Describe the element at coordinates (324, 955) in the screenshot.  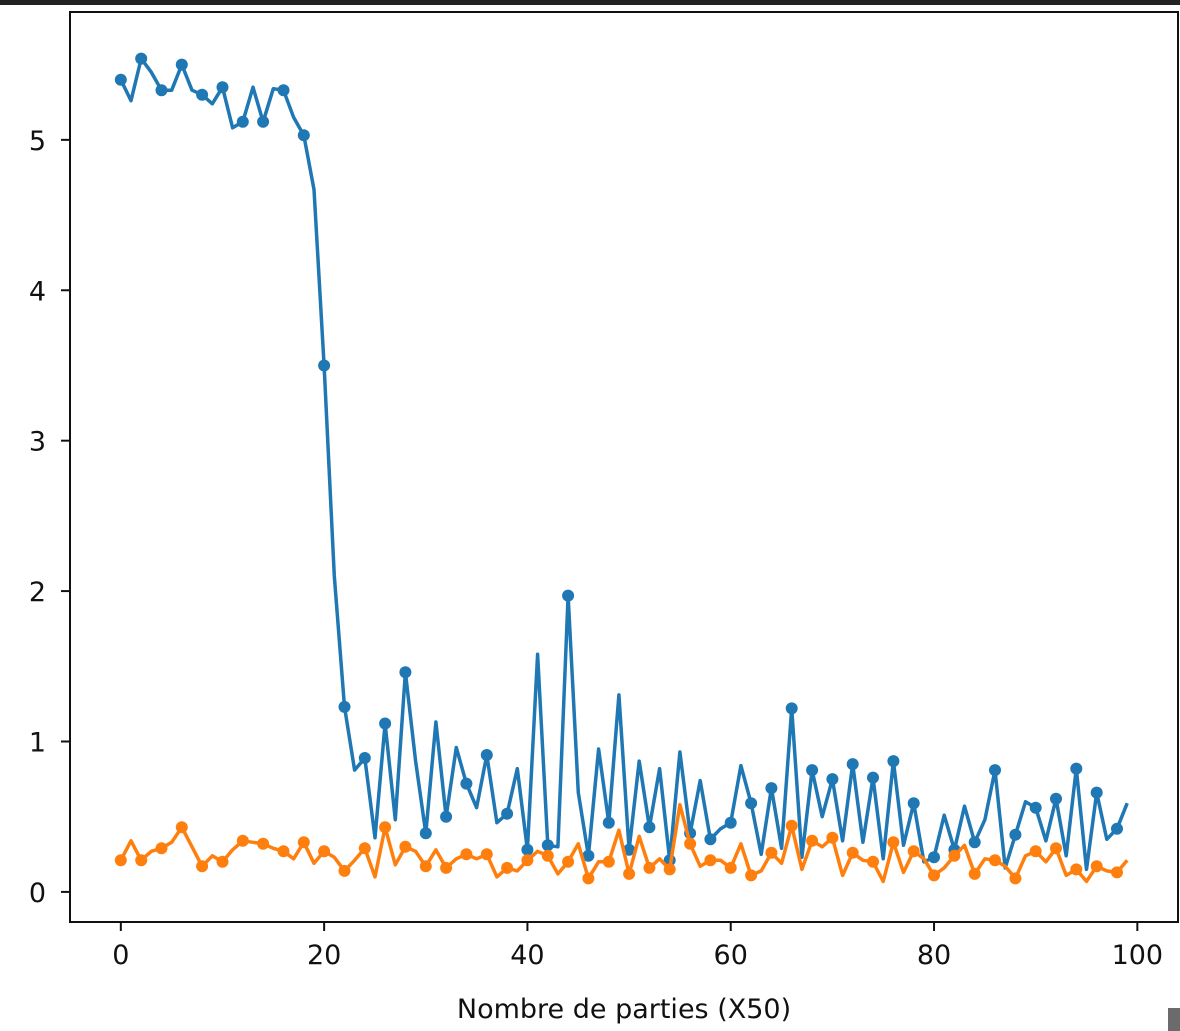
I see `x-tick-label: 20` at that location.